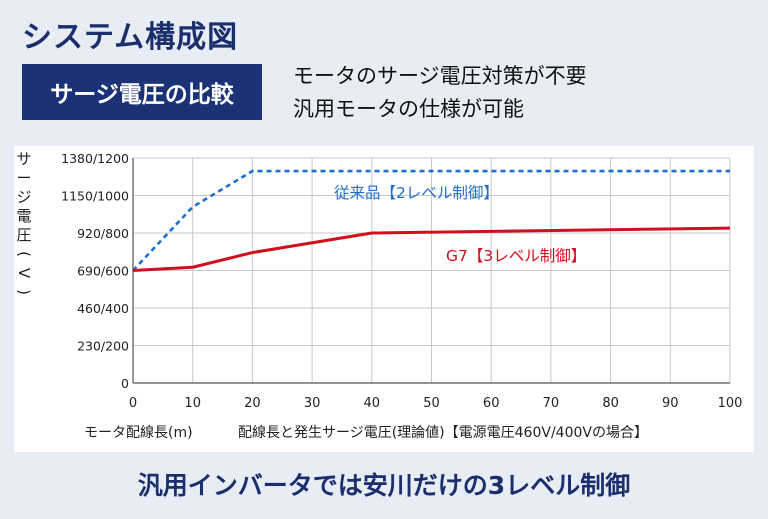  Describe the element at coordinates (440, 76) in the screenshot. I see `description-line-1: モータのサージ電圧対策が不要` at that location.